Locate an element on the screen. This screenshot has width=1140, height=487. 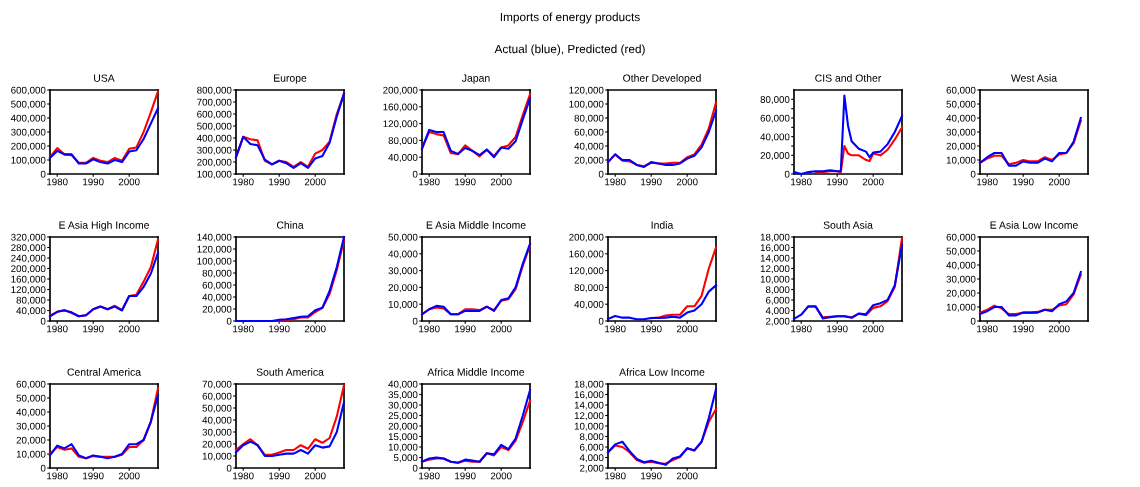
chart-title: Africa Low Income is located at coordinates (662, 372).